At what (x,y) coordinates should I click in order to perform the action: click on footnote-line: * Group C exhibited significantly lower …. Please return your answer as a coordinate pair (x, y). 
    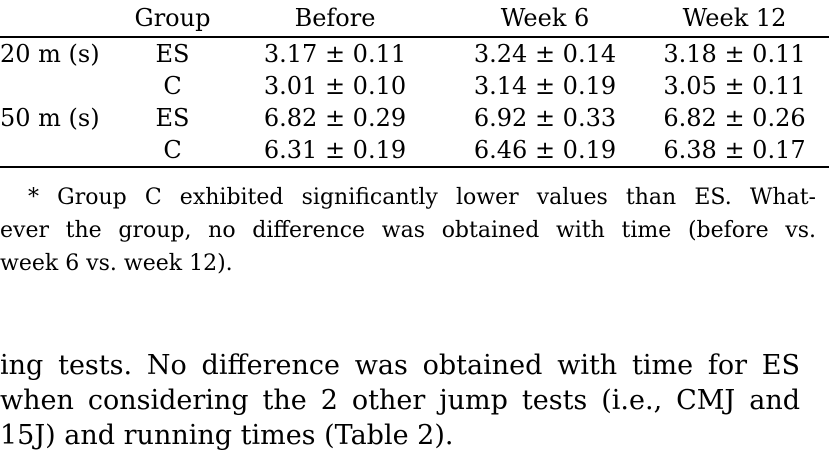
    Looking at the image, I should click on (422, 197).